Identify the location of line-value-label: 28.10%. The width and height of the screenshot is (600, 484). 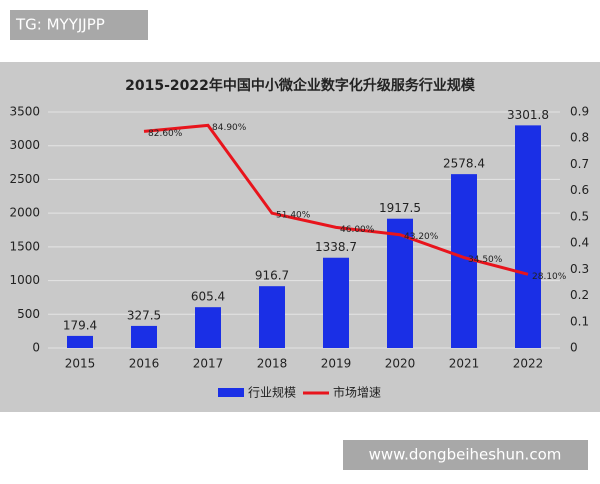
(549, 277).